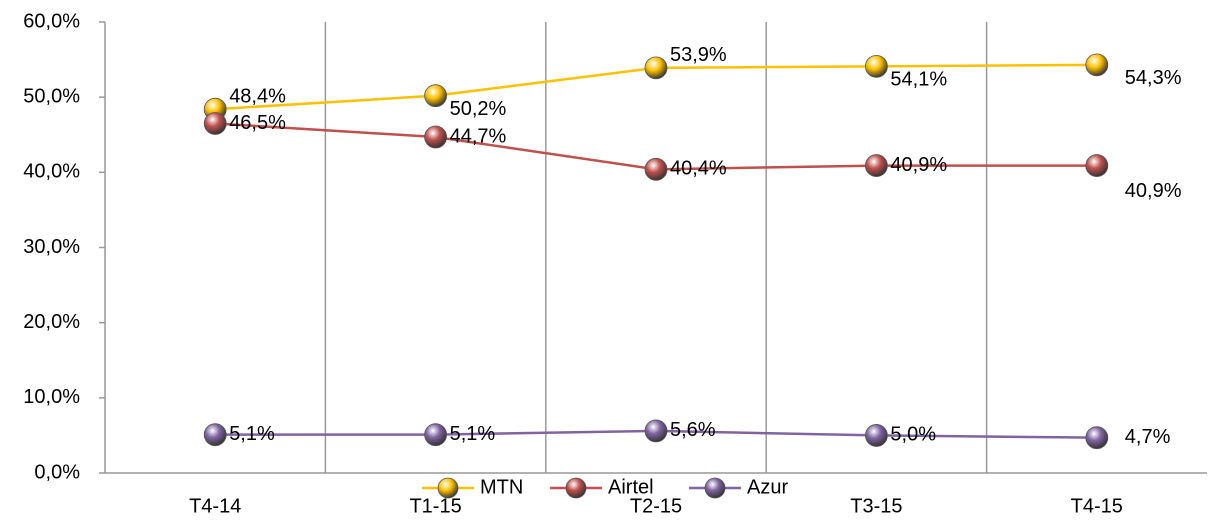 Image resolution: width=1208 pixels, height=520 pixels. Describe the element at coordinates (1097, 506) in the screenshot. I see `x-tick-label: T4-15` at that location.